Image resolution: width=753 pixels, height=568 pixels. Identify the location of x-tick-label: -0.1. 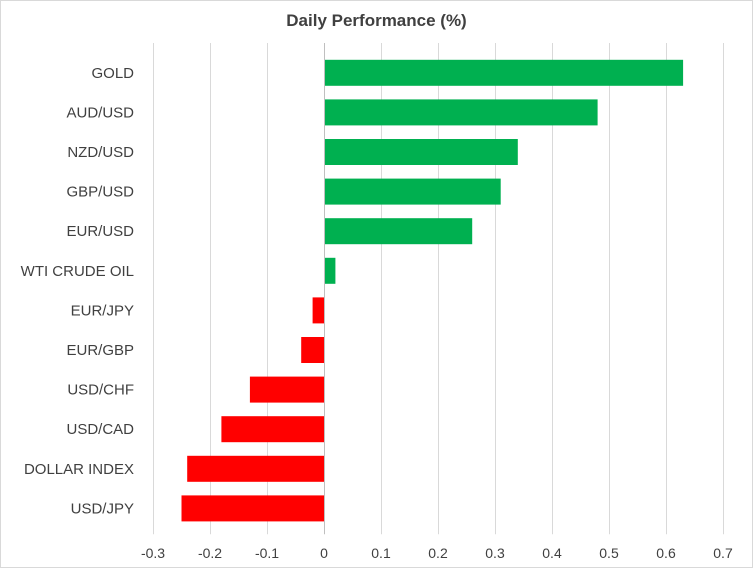
(267, 553).